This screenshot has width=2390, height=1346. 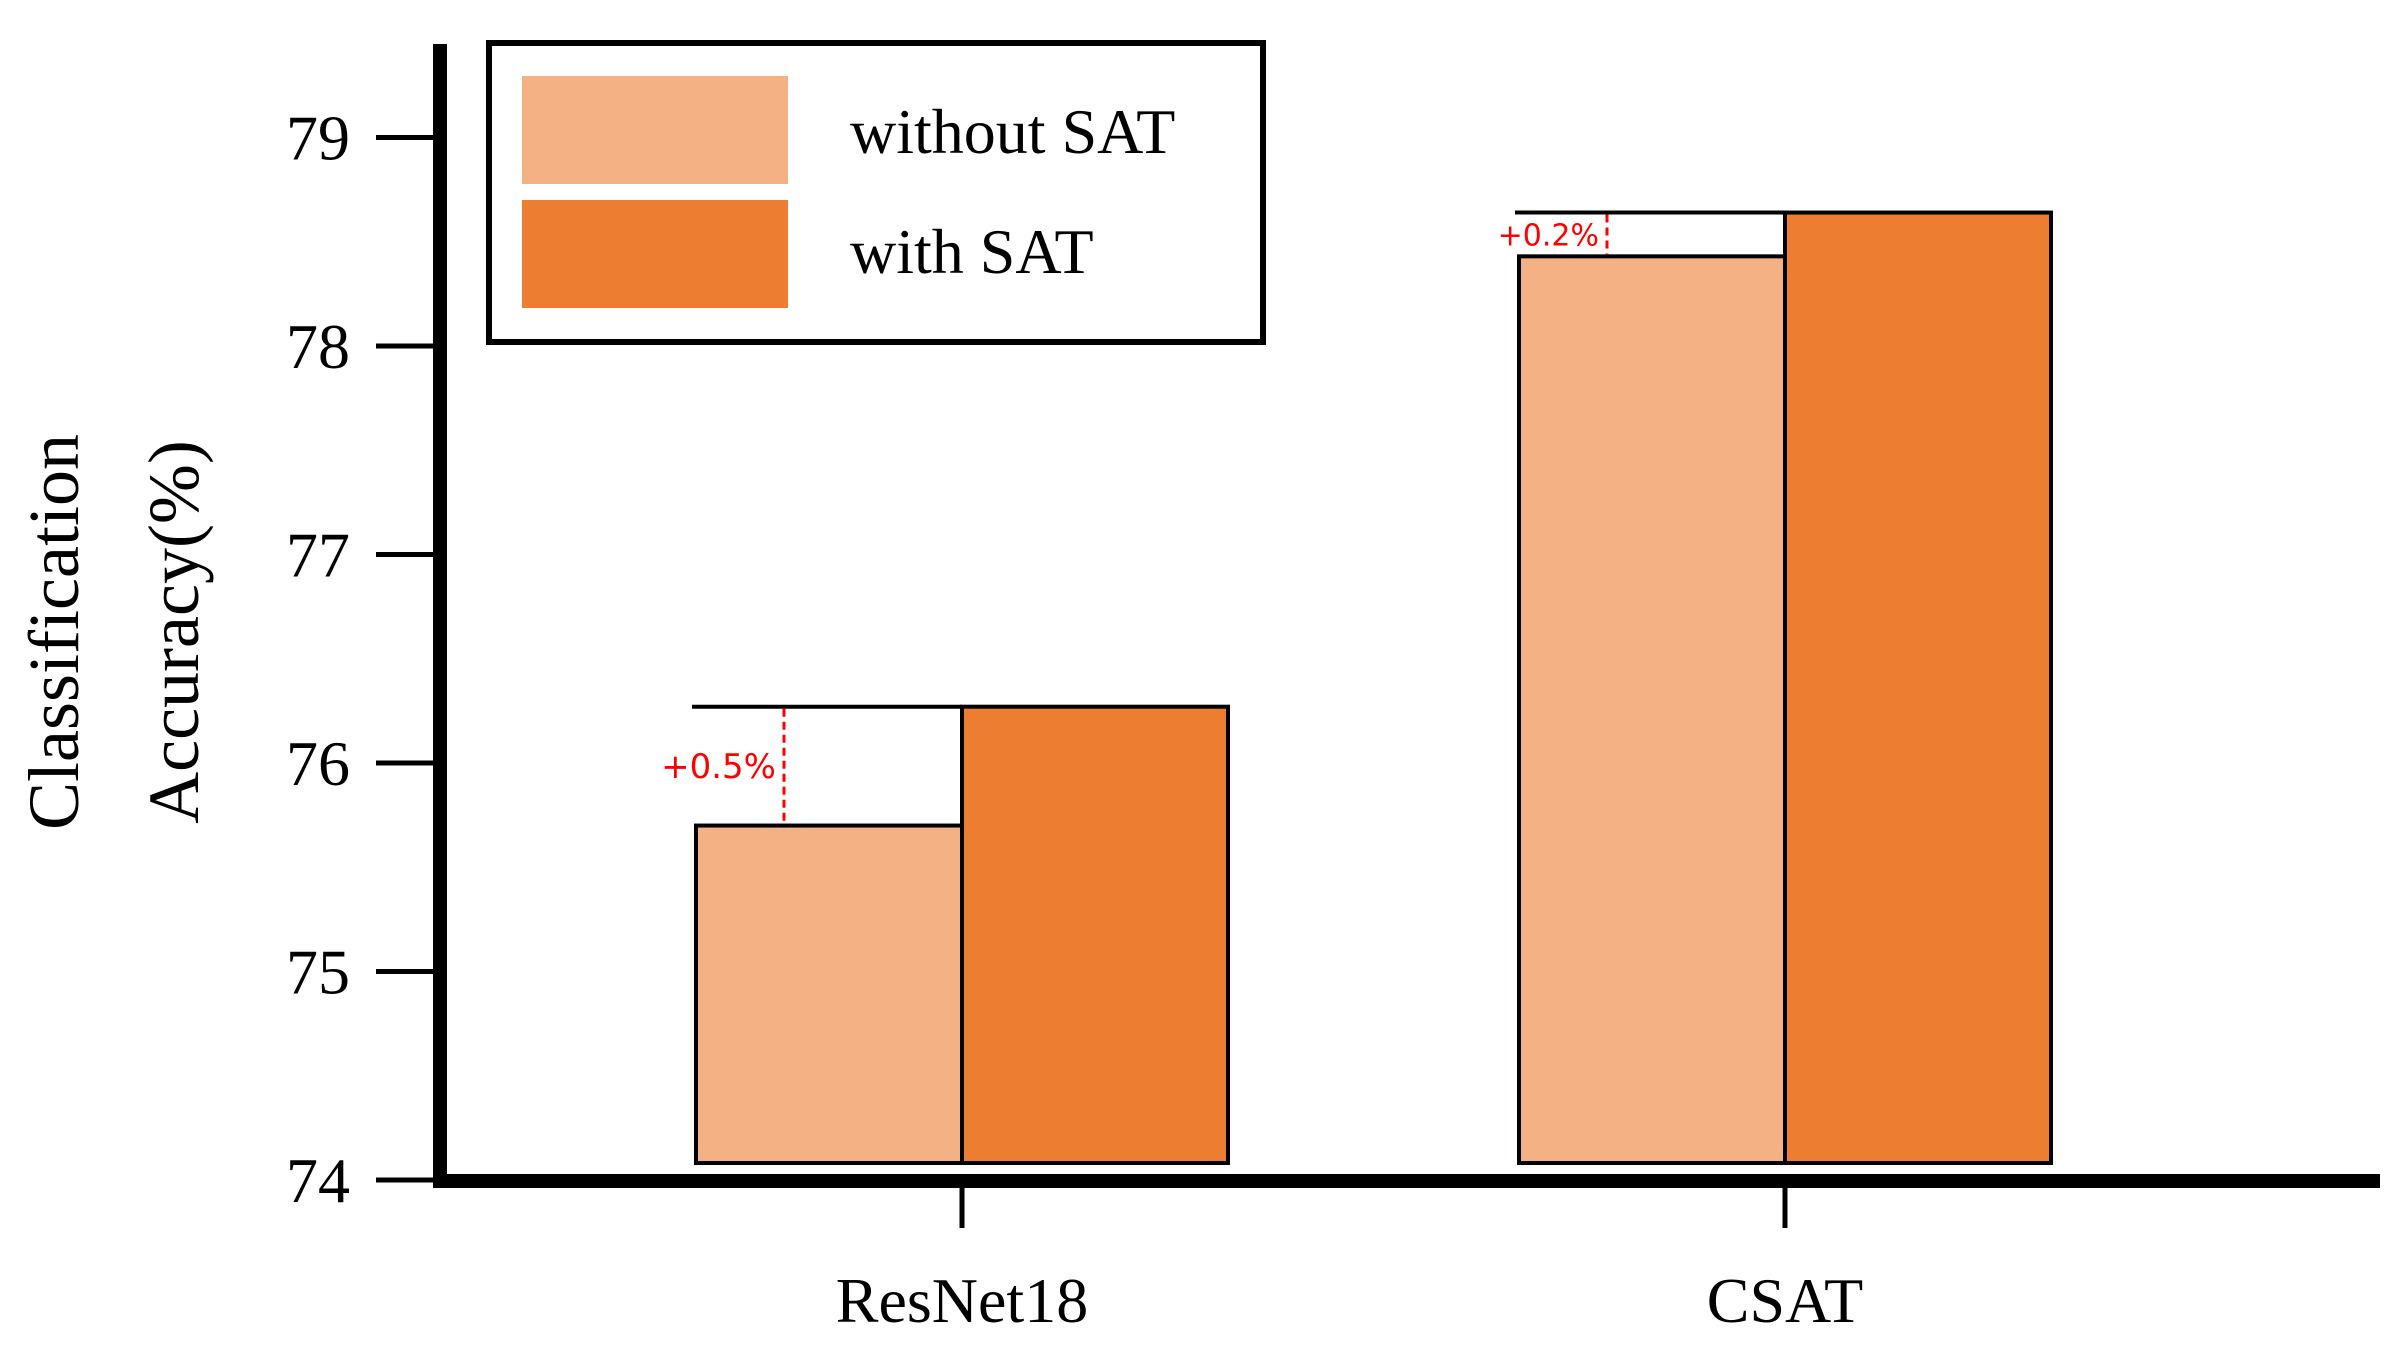 What do you see at coordinates (655, 130) in the screenshot?
I see `legend-swatch-without-sat` at bounding box center [655, 130].